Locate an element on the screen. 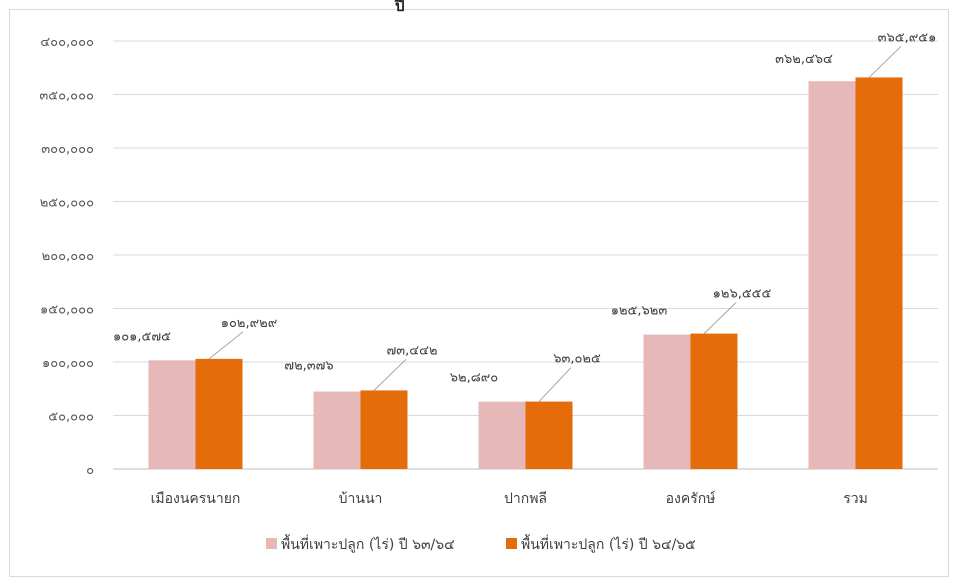 Image resolution: width=955 pixels, height=580 pixels. data-label: ๑๐๑,๕๗๕ is located at coordinates (142, 336).